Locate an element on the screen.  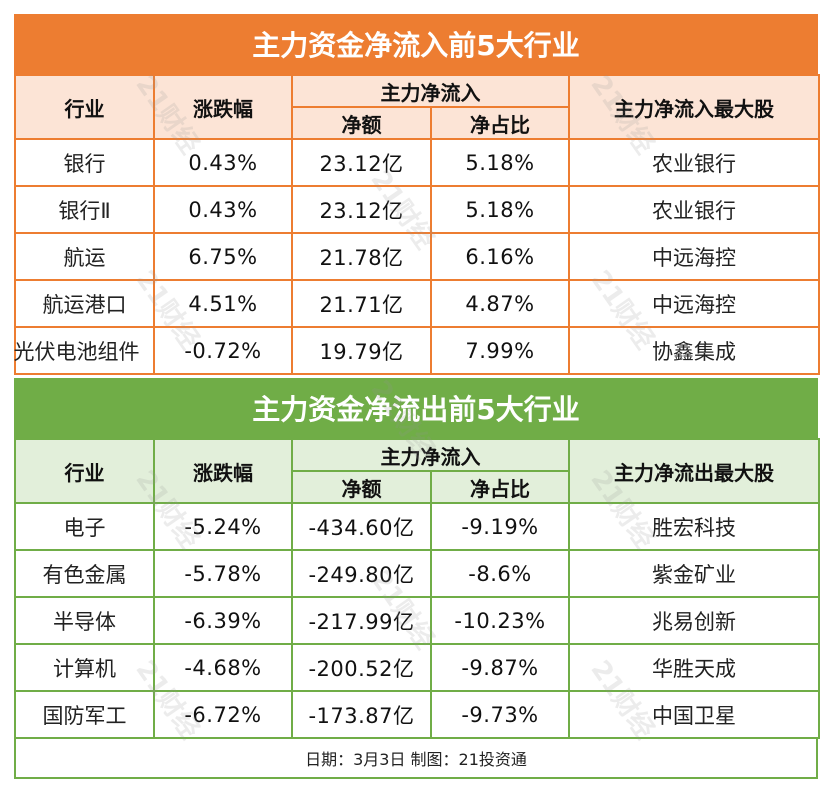
amount-cell: -173.87亿 is located at coordinates (361, 714).